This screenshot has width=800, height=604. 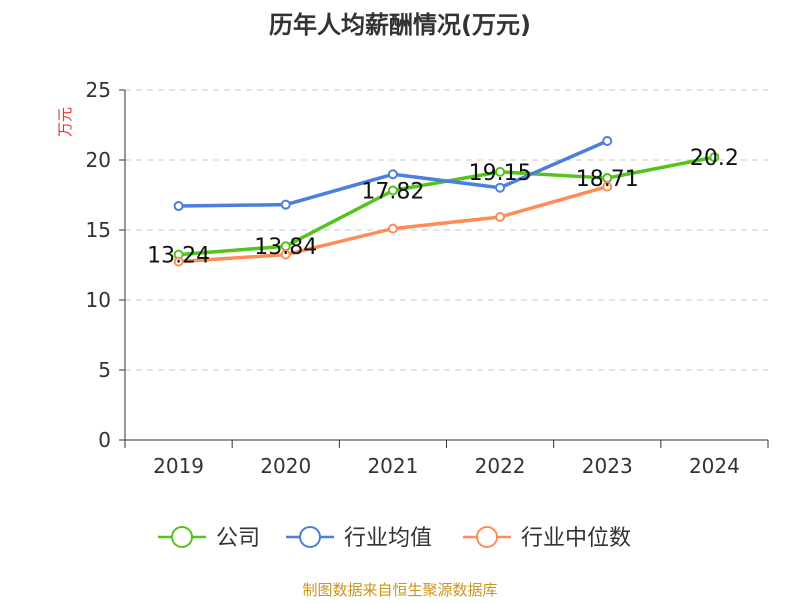 What do you see at coordinates (392, 466) in the screenshot?
I see `x-tick-label: 2021` at bounding box center [392, 466].